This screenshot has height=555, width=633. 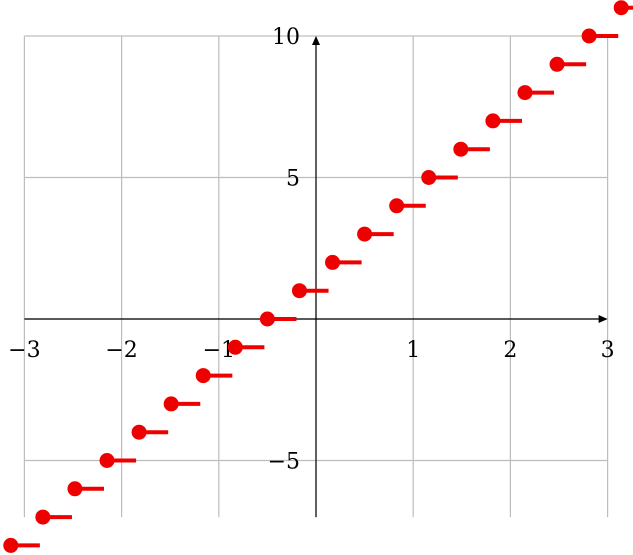 I want to click on x-tick-label: 1, so click(x=413, y=350).